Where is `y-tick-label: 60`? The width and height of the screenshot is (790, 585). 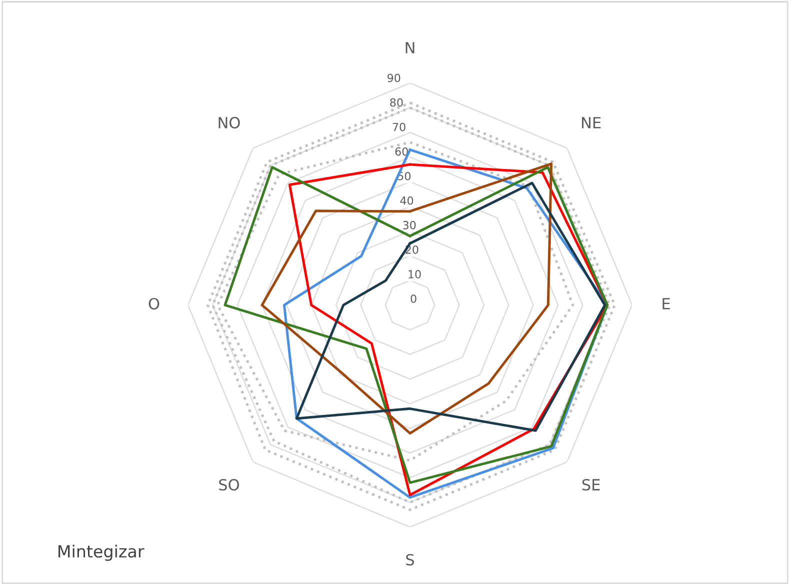 y-tick-label: 60 is located at coordinates (401, 151).